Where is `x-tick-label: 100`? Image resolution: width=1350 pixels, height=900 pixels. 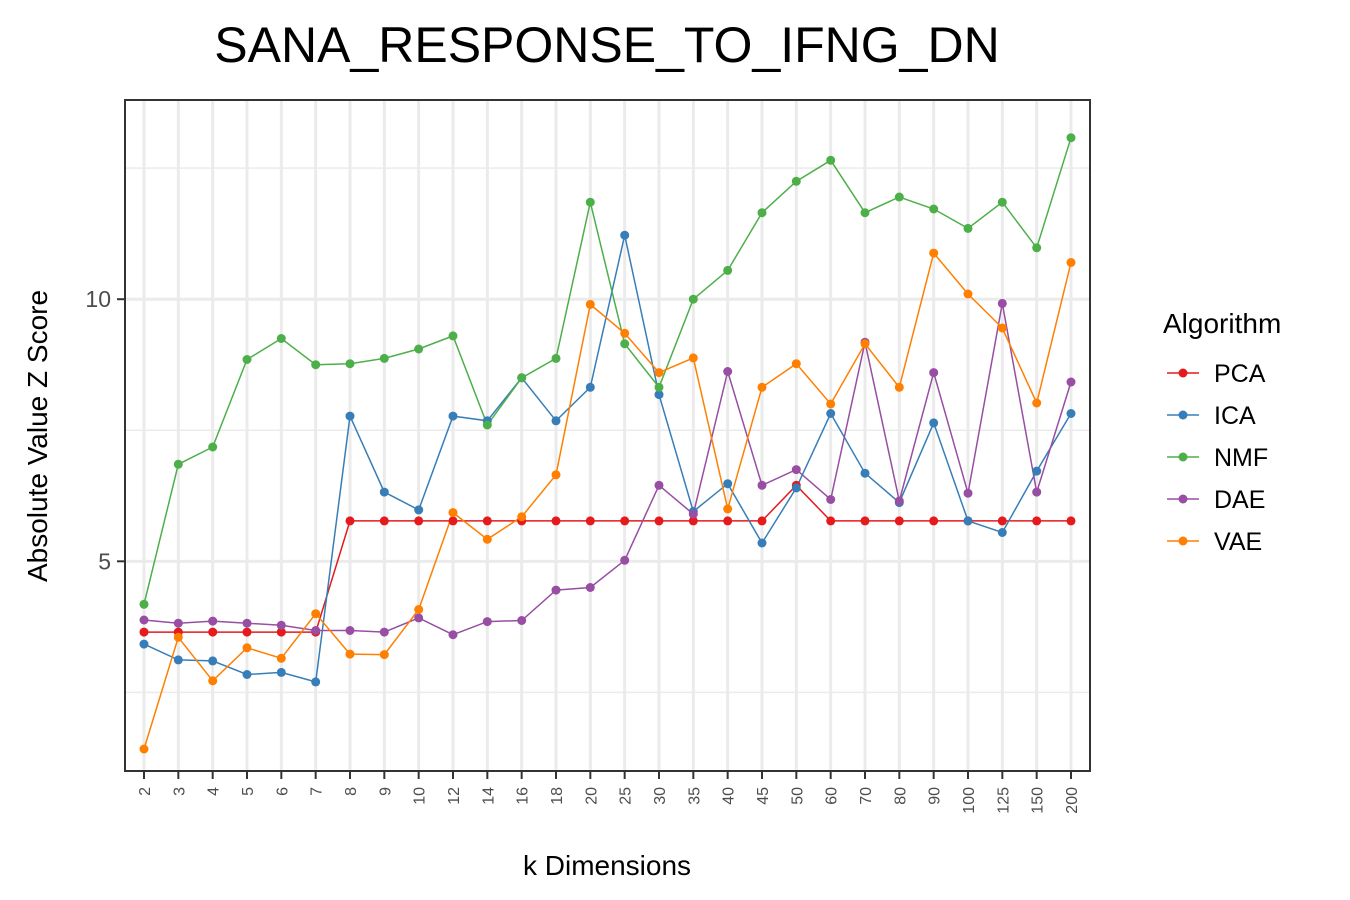
x-tick-label: 100 is located at coordinates (969, 800).